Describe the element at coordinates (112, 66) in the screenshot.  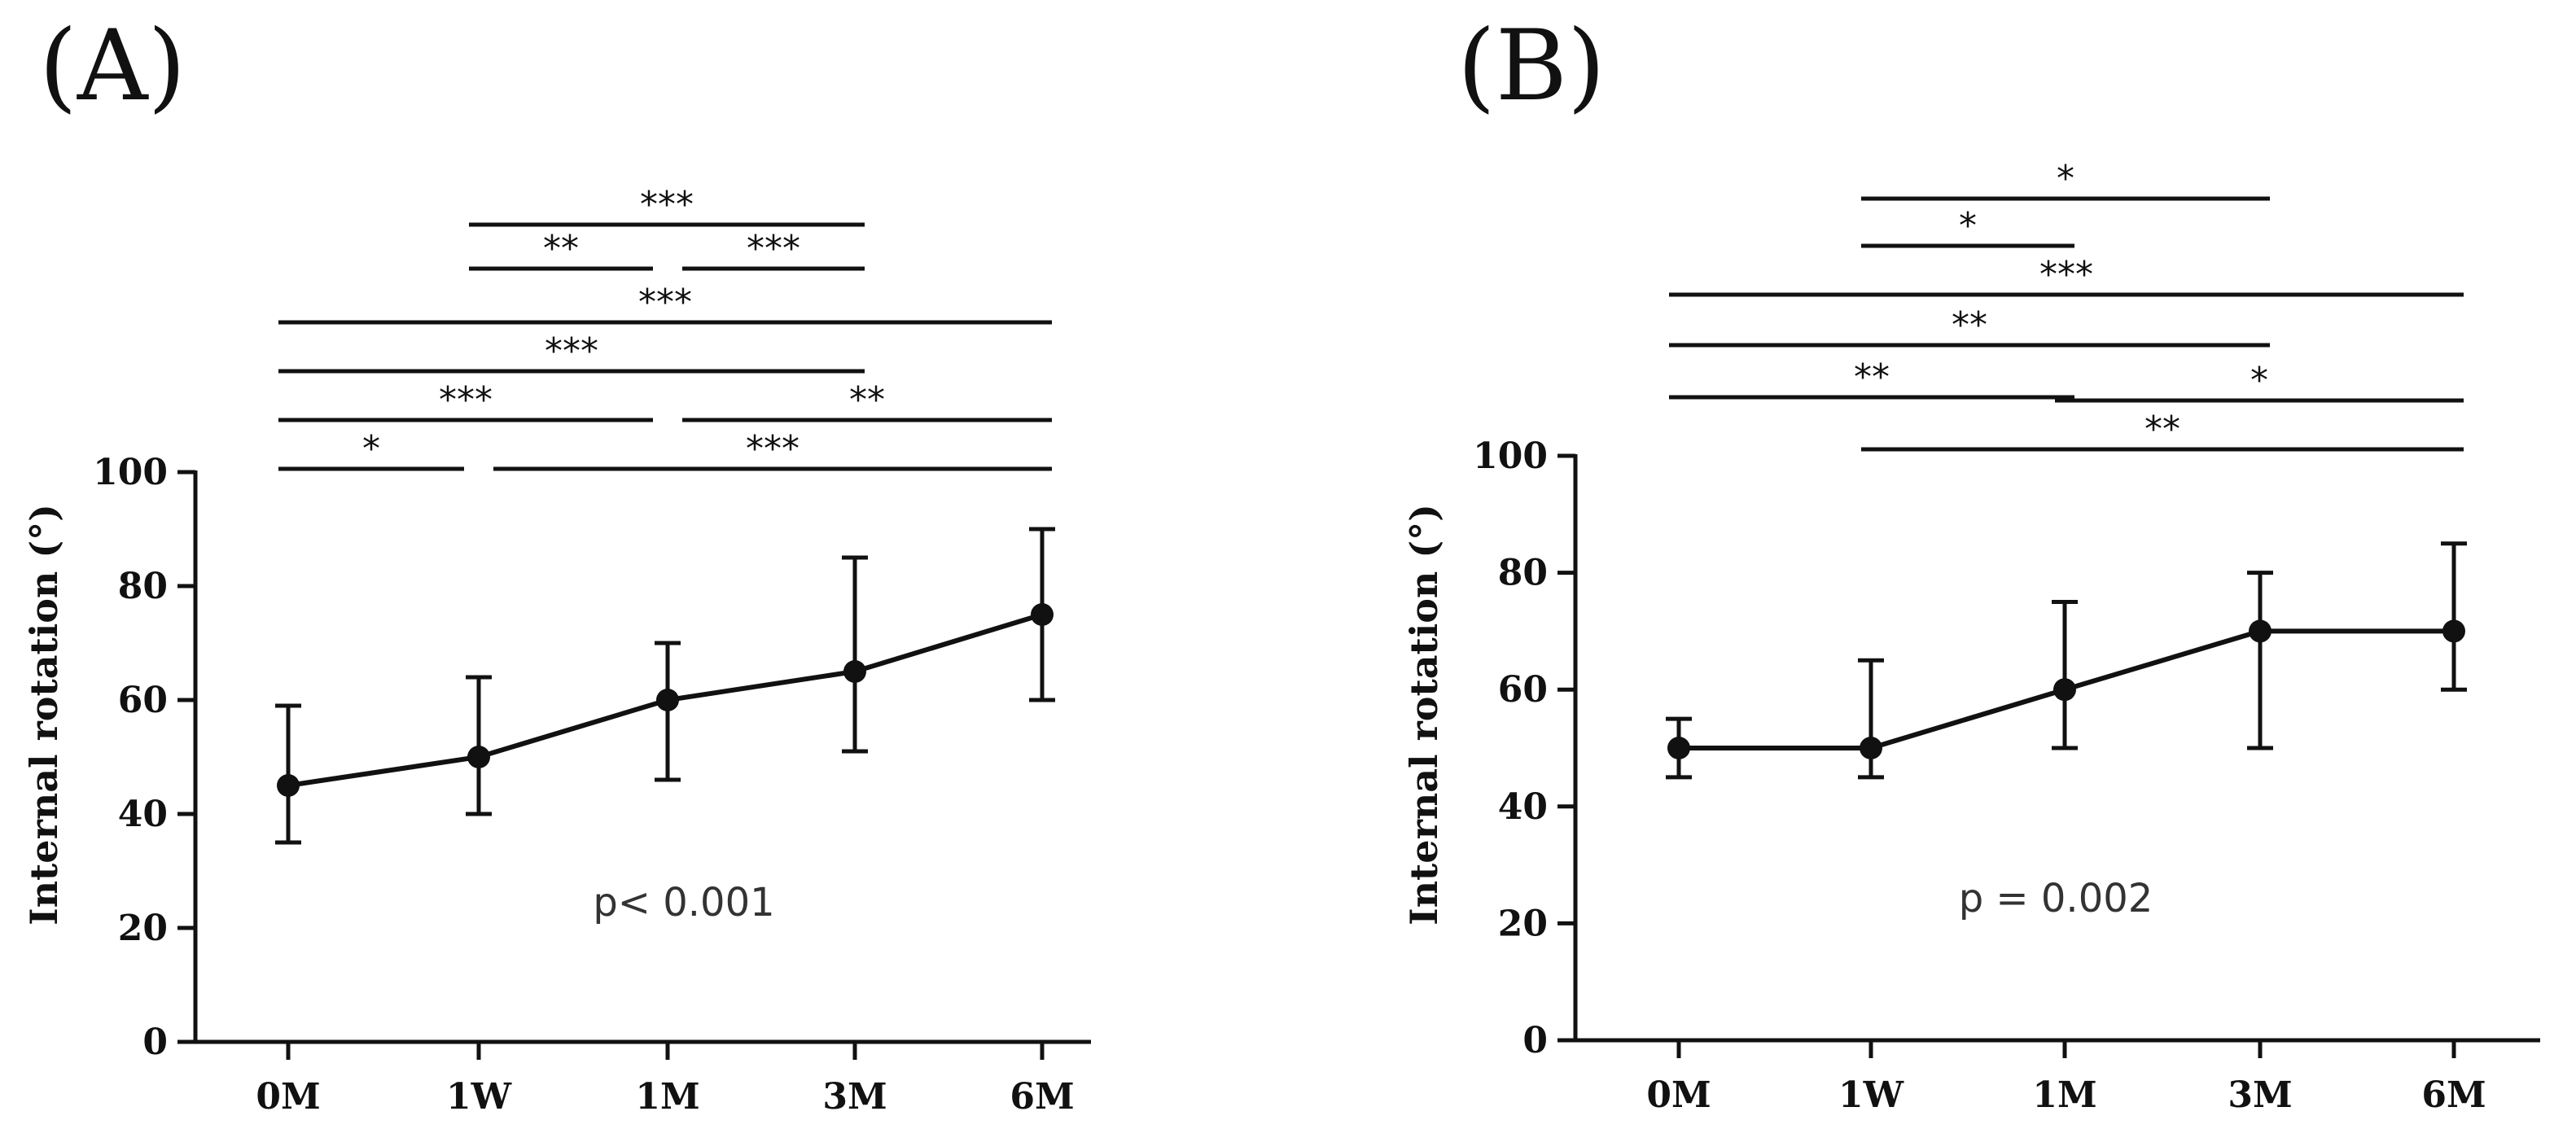
I see `panel-a-label: (A)` at that location.